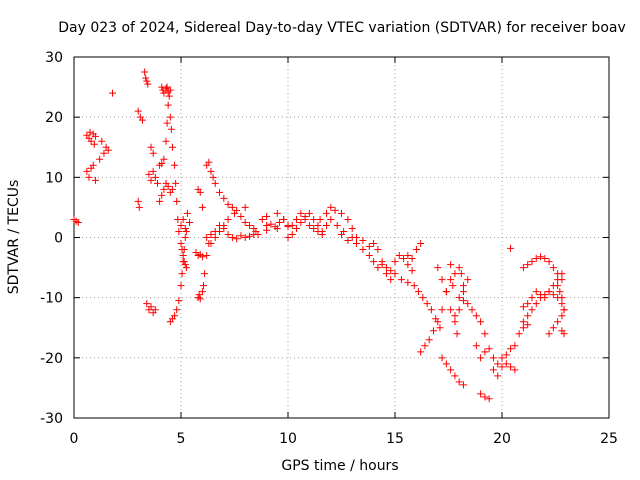 This screenshot has height=480, width=640. Describe the element at coordinates (181, 439) in the screenshot. I see `x-tick-label: 5` at that location.